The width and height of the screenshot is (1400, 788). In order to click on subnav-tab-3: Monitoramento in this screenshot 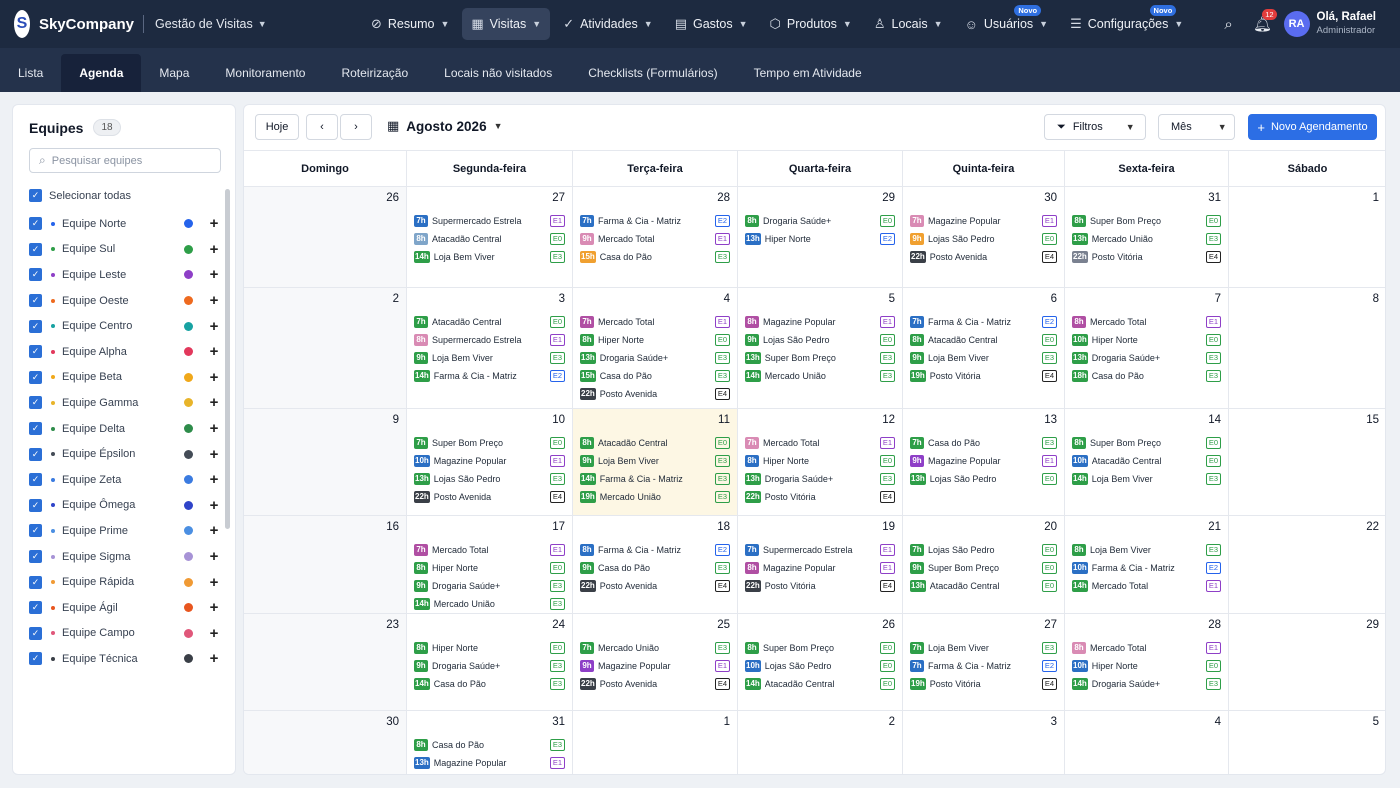, I will do `click(265, 73)`.